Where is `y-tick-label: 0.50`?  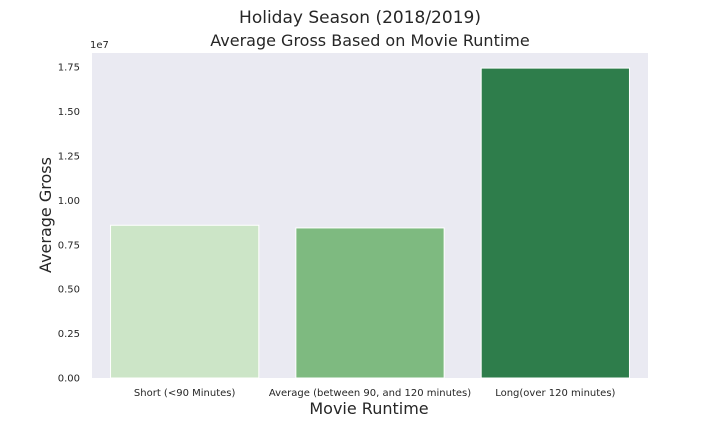
y-tick-label: 0.50 is located at coordinates (69, 290).